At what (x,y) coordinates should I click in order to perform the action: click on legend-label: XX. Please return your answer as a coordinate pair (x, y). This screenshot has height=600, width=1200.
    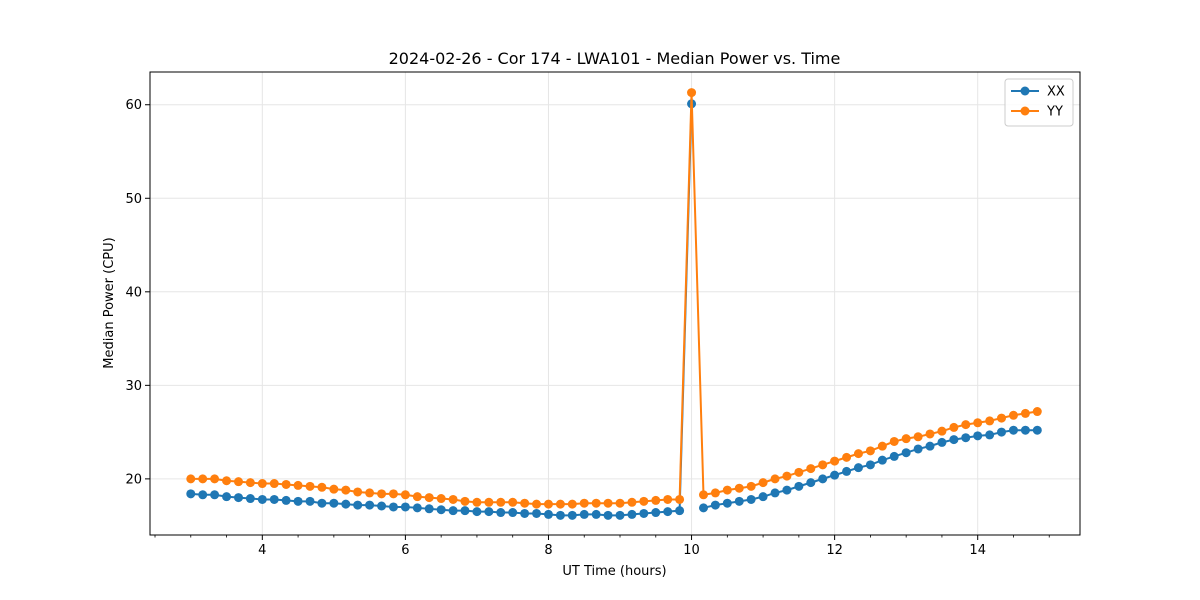
    Looking at the image, I should click on (1056, 92).